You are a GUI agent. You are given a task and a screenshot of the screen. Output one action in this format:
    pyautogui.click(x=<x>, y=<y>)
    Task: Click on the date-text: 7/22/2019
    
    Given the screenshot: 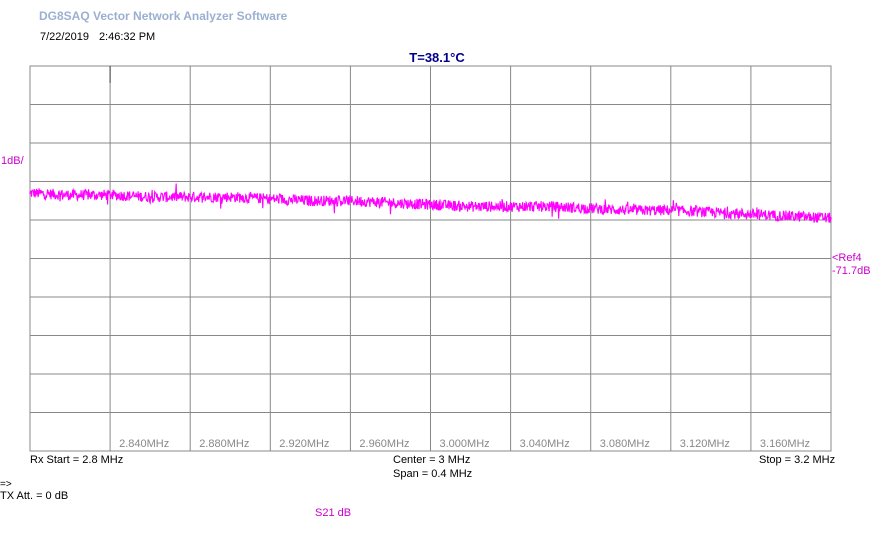 What is the action you would take?
    pyautogui.click(x=64, y=37)
    